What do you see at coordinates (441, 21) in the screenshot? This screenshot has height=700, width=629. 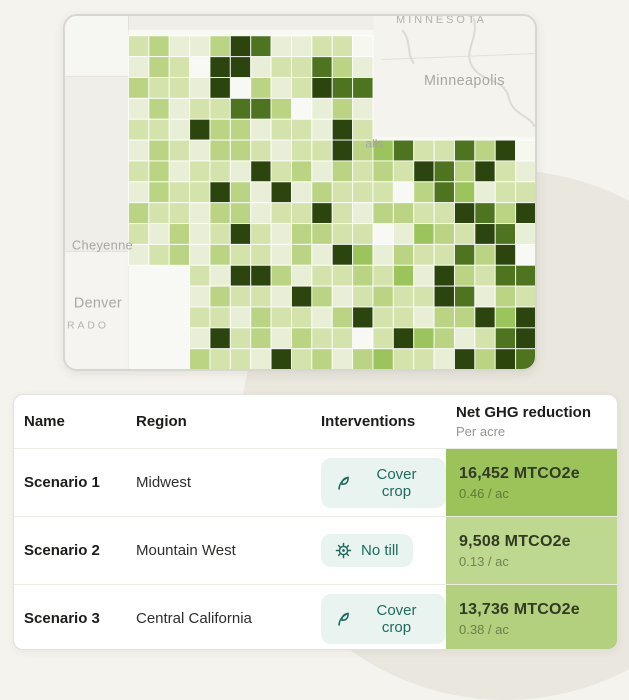 I see `map-place-label: MINNESOTA` at bounding box center [441, 21].